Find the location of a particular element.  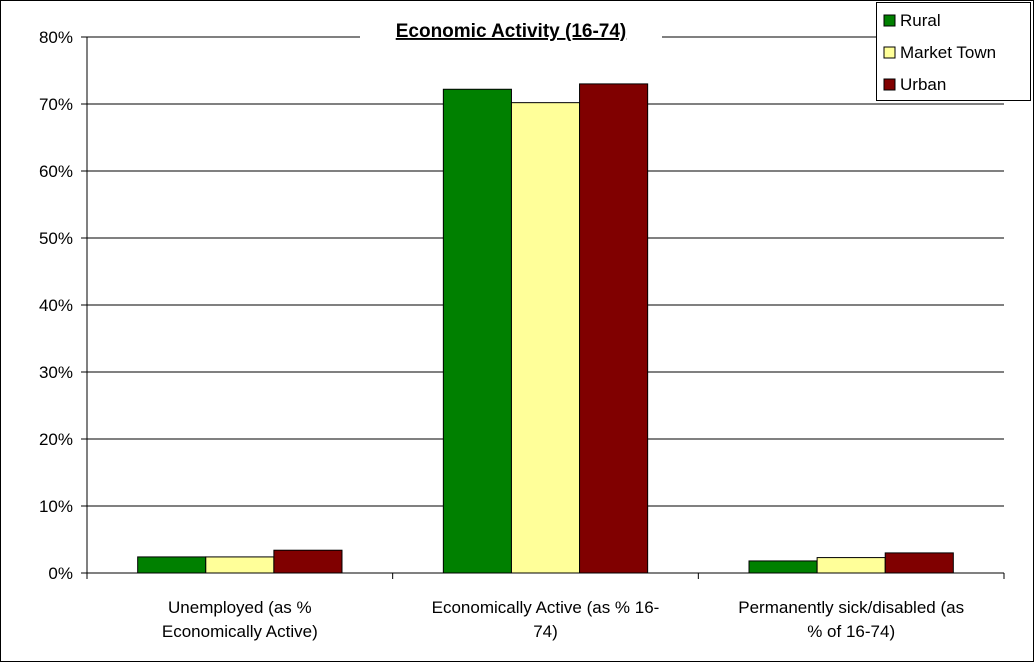

legend-box is located at coordinates (953, 51).